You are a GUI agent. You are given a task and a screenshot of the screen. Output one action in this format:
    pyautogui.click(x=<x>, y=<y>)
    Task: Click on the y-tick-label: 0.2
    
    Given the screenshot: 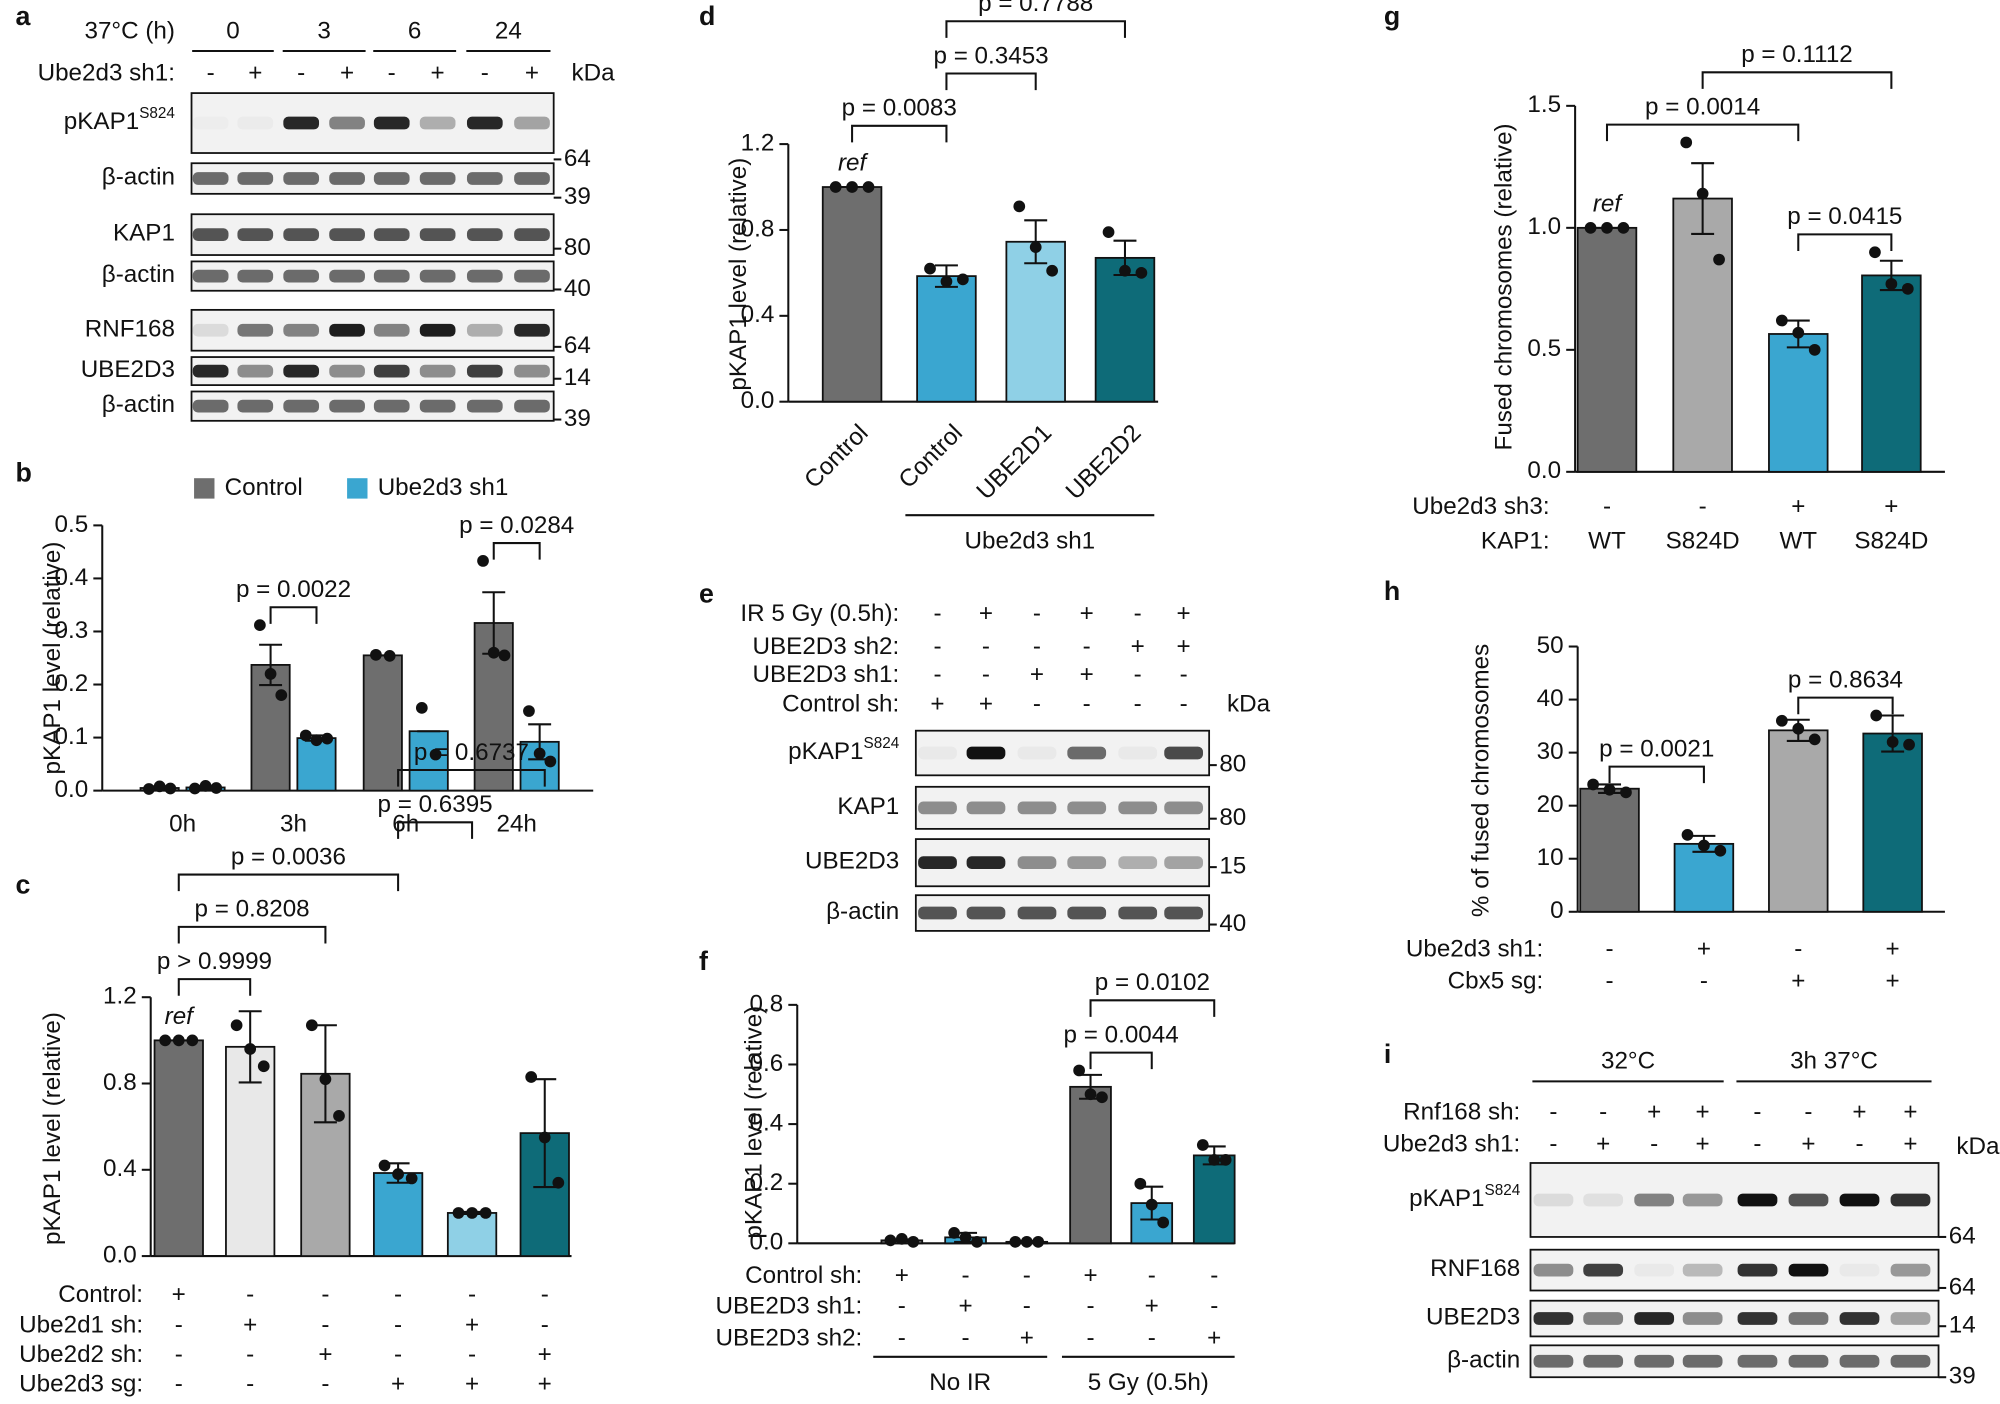 What is the action you would take?
    pyautogui.click(x=767, y=1182)
    